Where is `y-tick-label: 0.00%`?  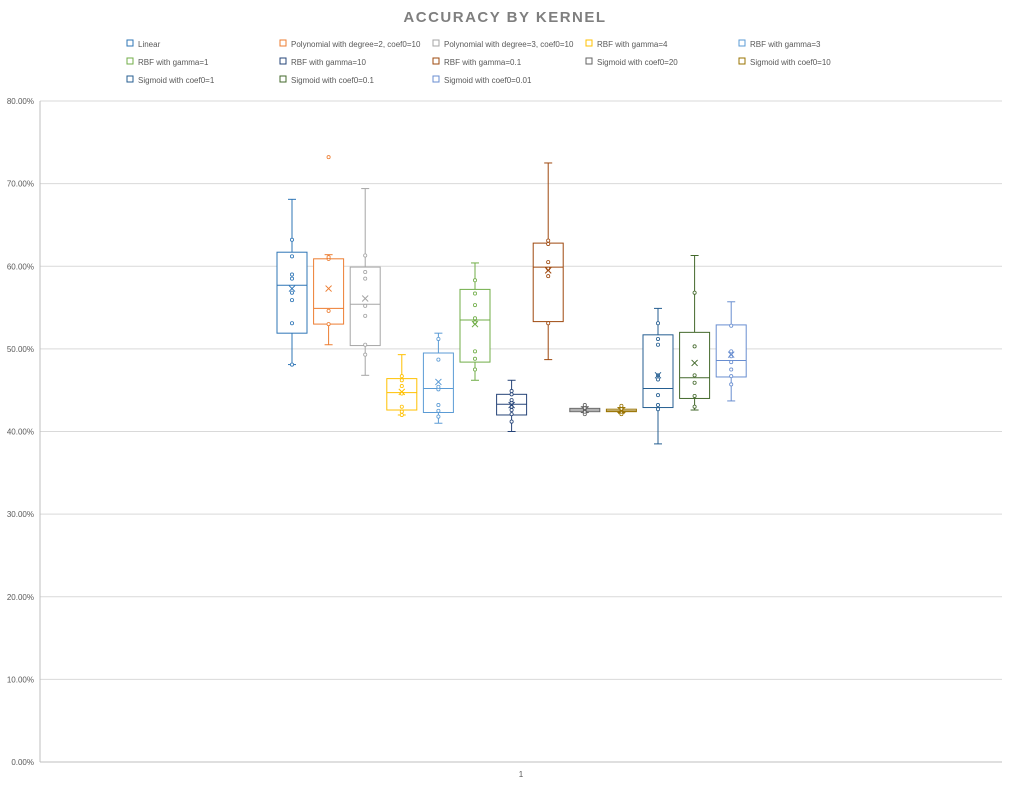 y-tick-label: 0.00% is located at coordinates (22, 762).